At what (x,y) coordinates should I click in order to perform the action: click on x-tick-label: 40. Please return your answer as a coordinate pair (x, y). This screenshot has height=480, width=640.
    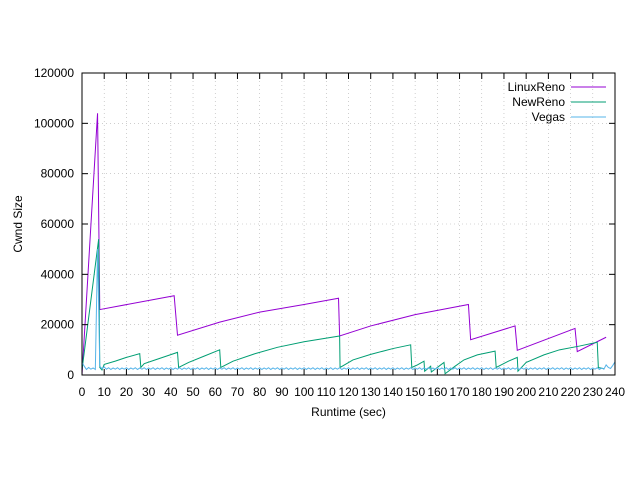
    Looking at the image, I should click on (171, 392).